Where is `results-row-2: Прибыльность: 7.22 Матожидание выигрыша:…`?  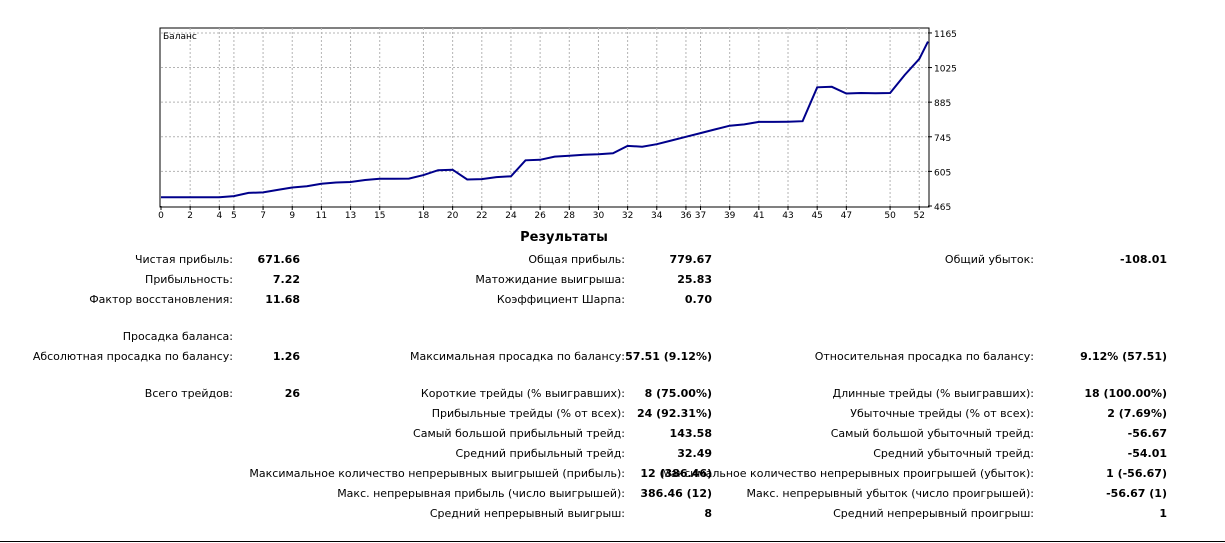 results-row-2: Прибыльность: 7.22 Матожидание выигрыша:… is located at coordinates (612, 282).